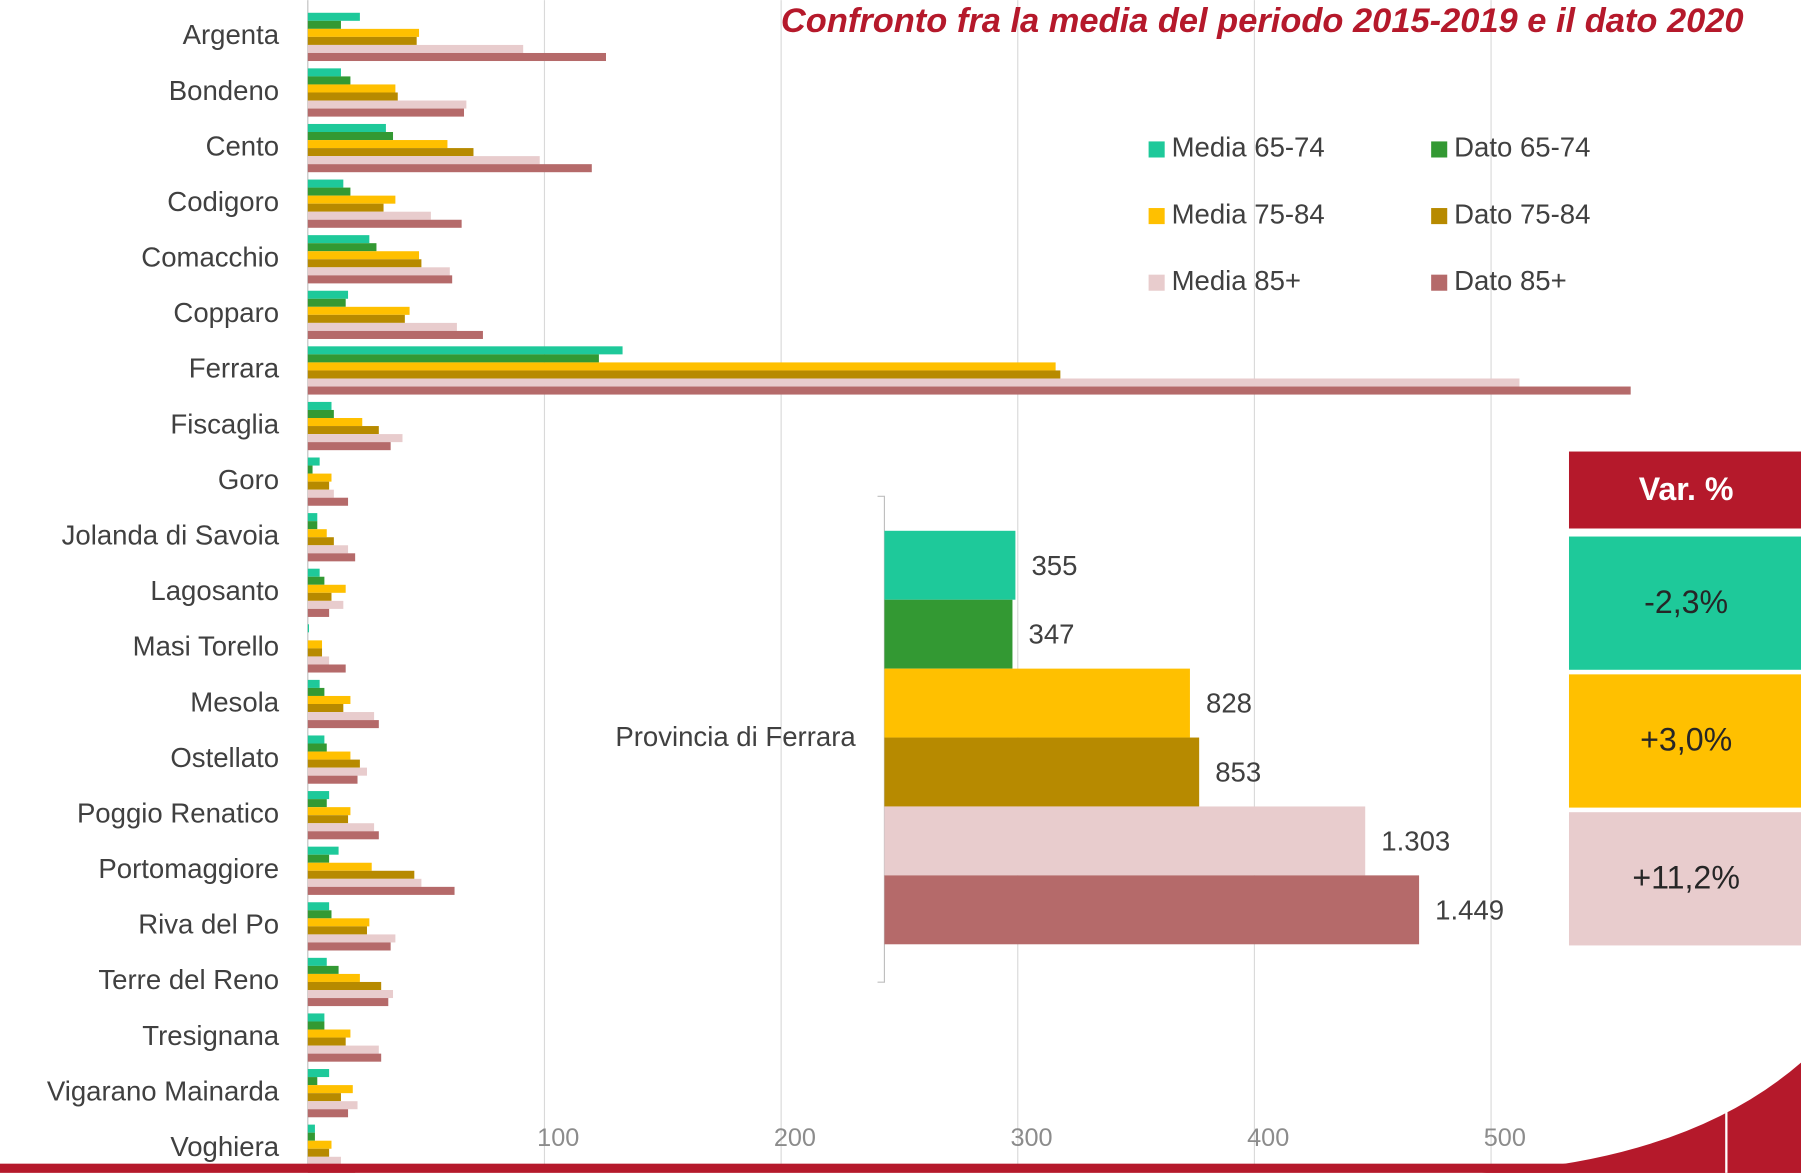 This screenshot has height=1173, width=1801. What do you see at coordinates (224, 423) in the screenshot?
I see `y-tick-label: Fiscaglia` at bounding box center [224, 423].